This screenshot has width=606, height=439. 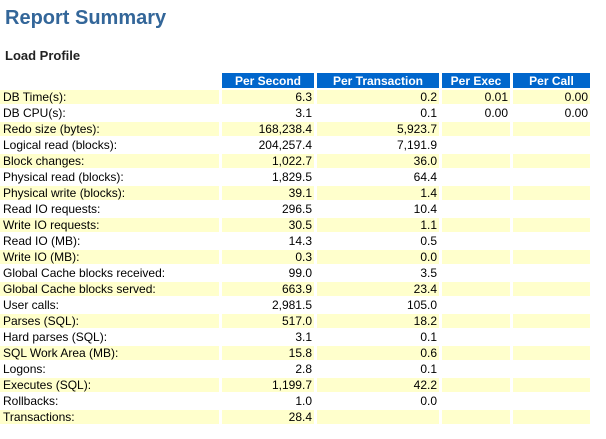 I want to click on row-label: Parses (SQL):, so click(x=109, y=321).